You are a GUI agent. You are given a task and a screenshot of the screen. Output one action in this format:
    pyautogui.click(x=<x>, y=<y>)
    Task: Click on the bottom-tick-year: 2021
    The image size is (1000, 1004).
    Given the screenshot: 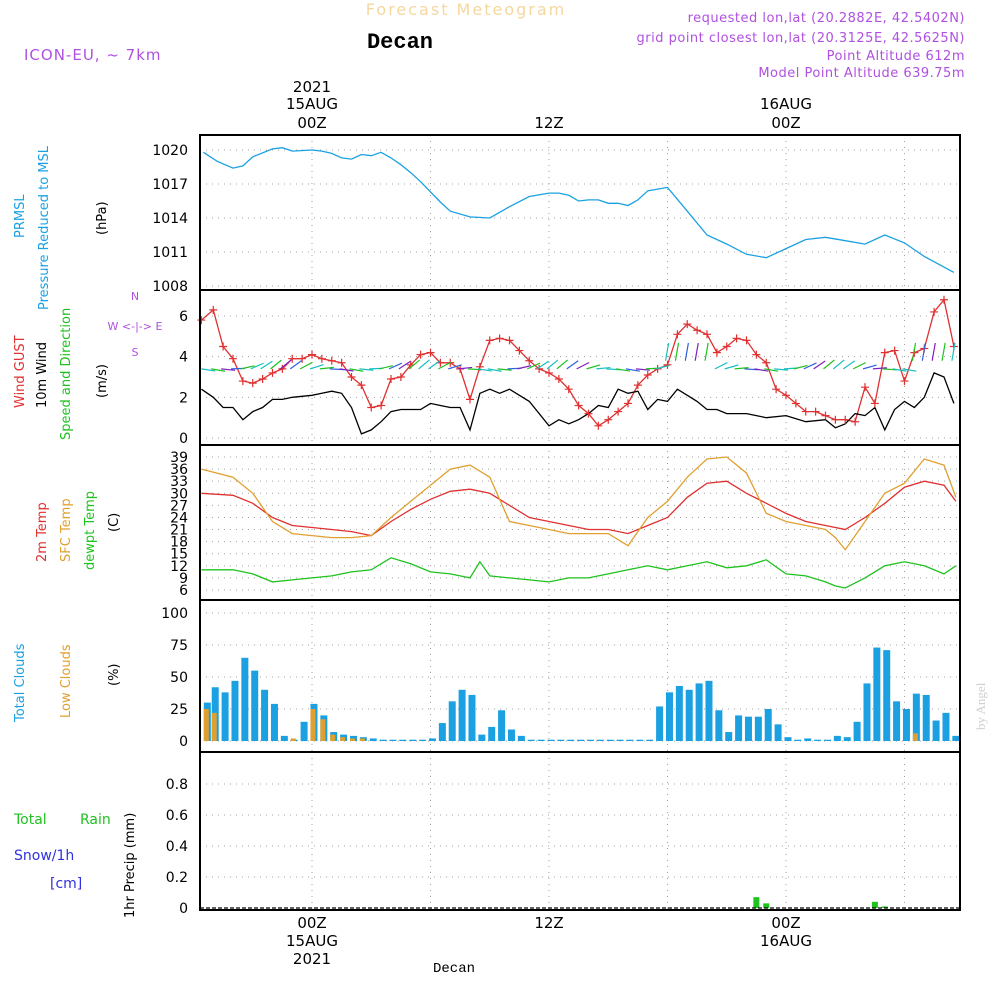 What is the action you would take?
    pyautogui.click(x=312, y=959)
    